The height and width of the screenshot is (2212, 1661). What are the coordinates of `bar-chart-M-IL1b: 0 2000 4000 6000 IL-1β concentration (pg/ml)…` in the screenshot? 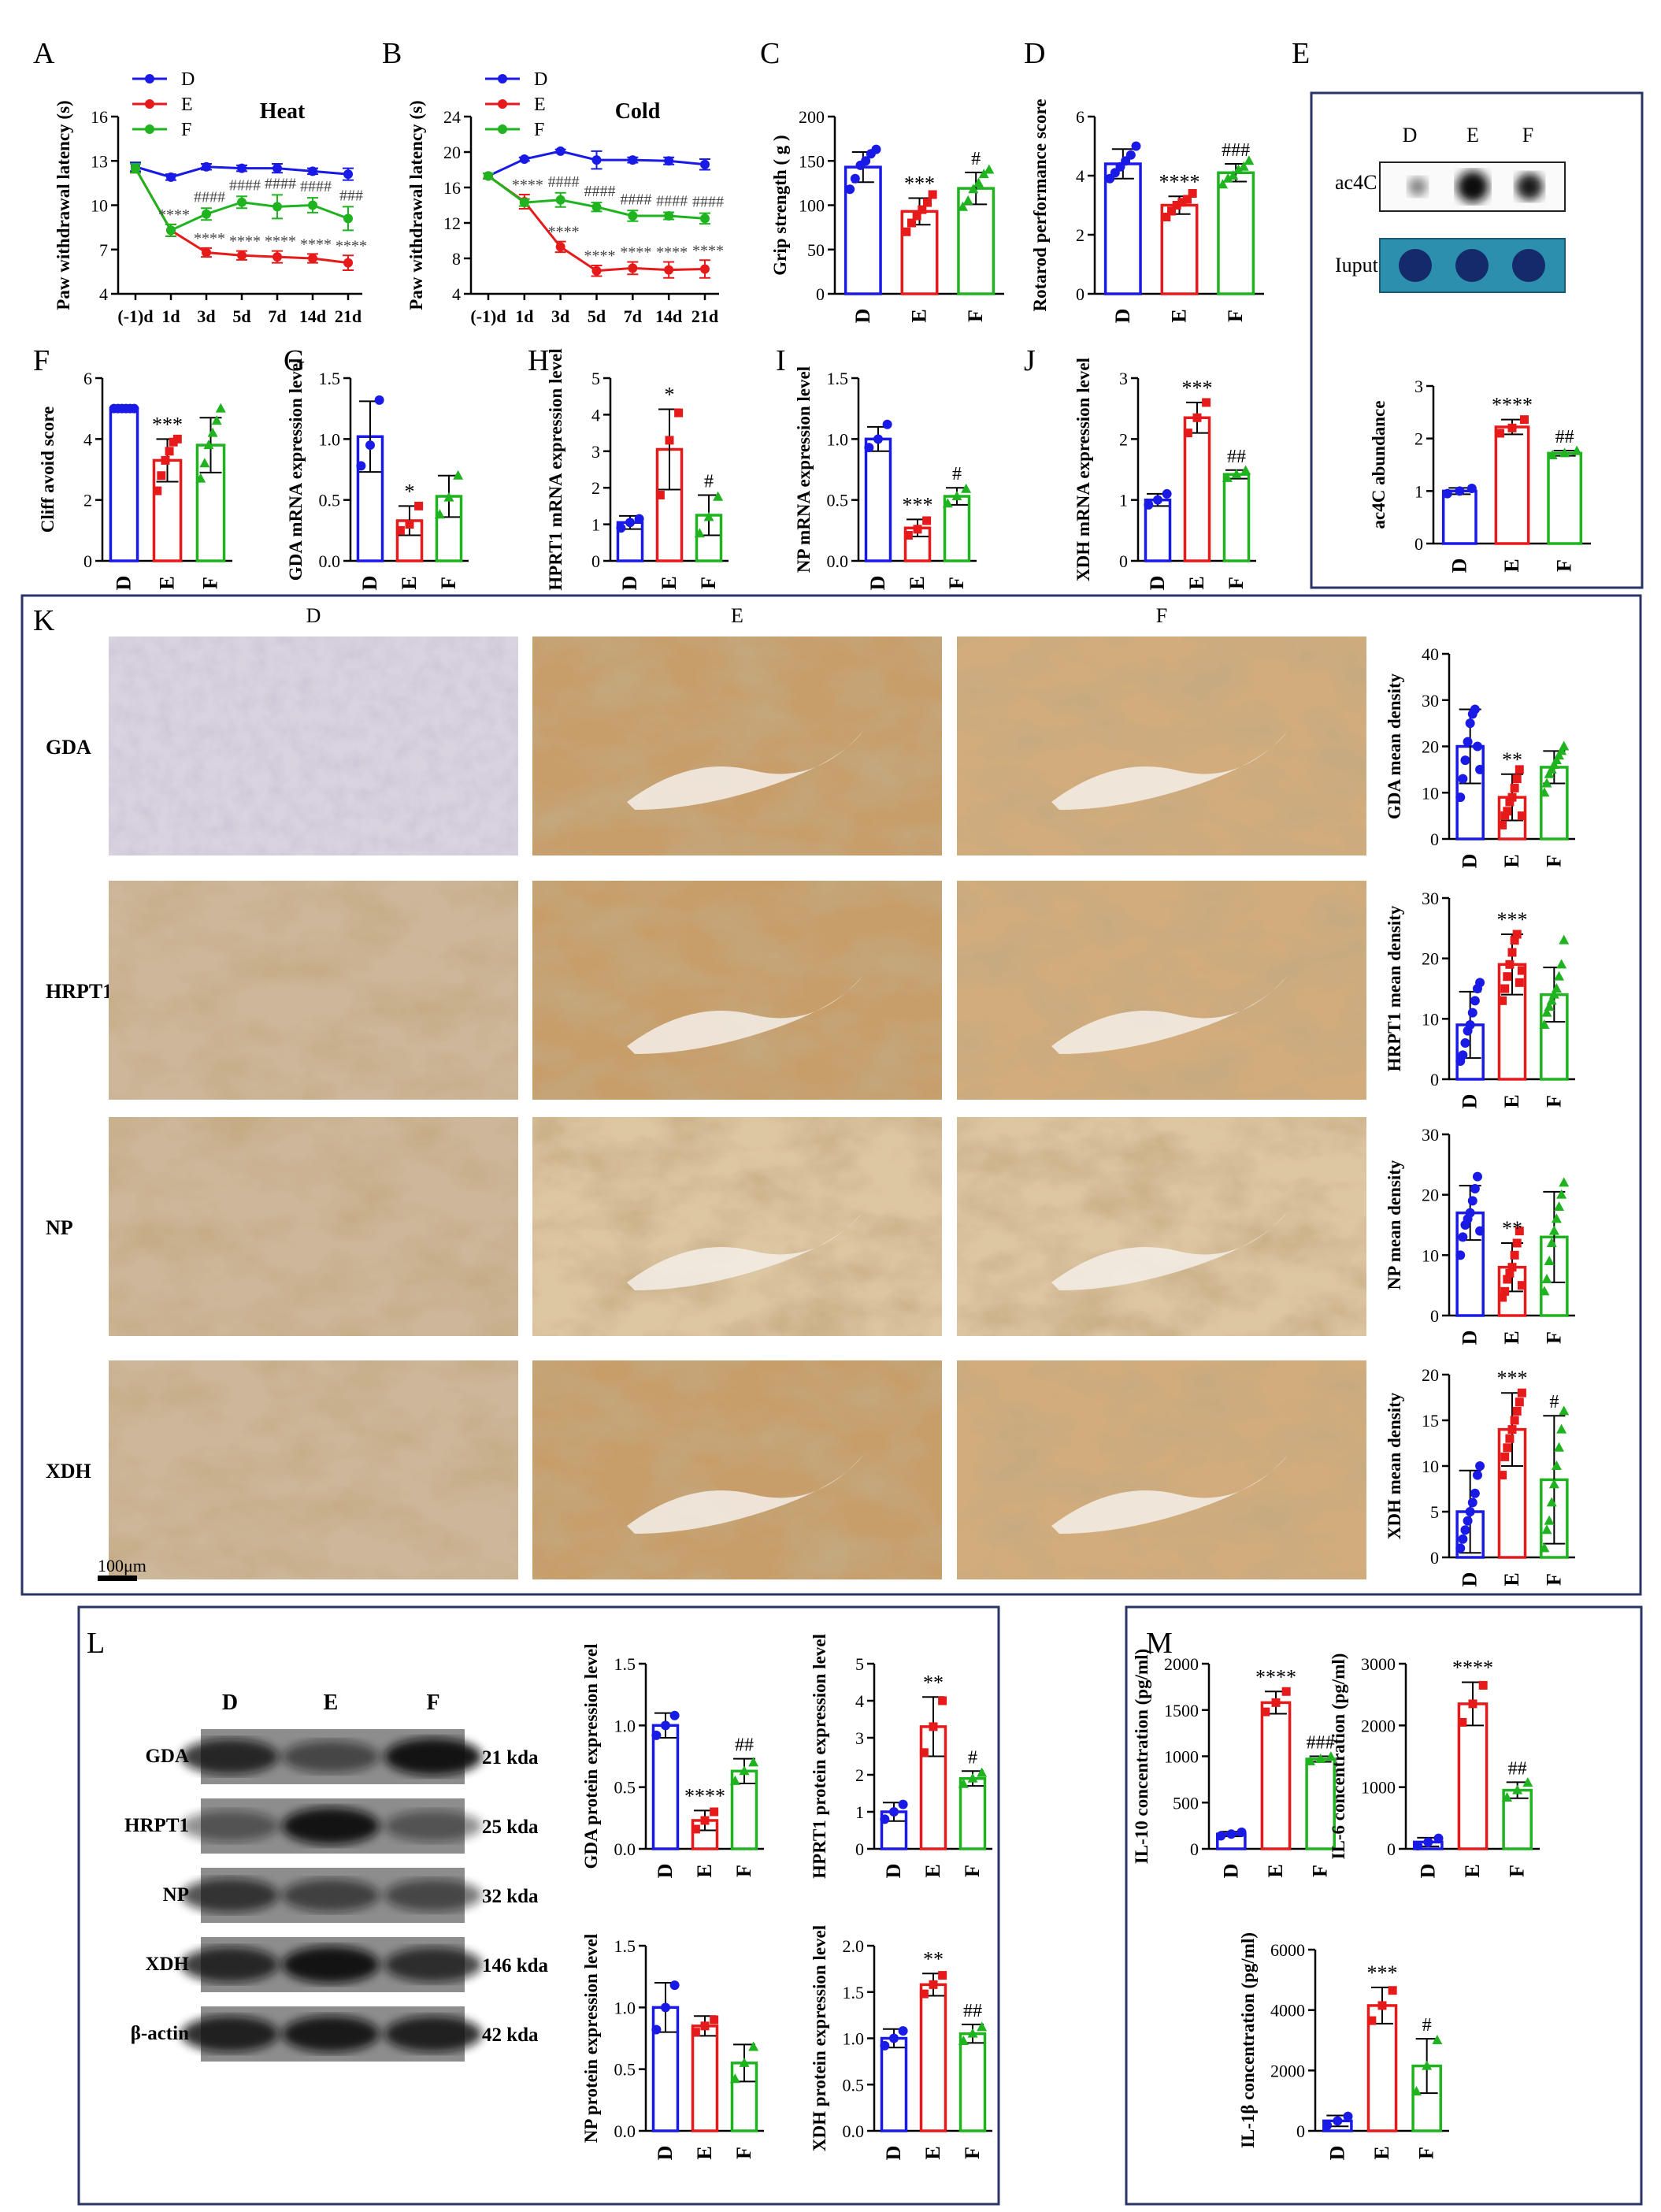 It's located at (1343, 2046).